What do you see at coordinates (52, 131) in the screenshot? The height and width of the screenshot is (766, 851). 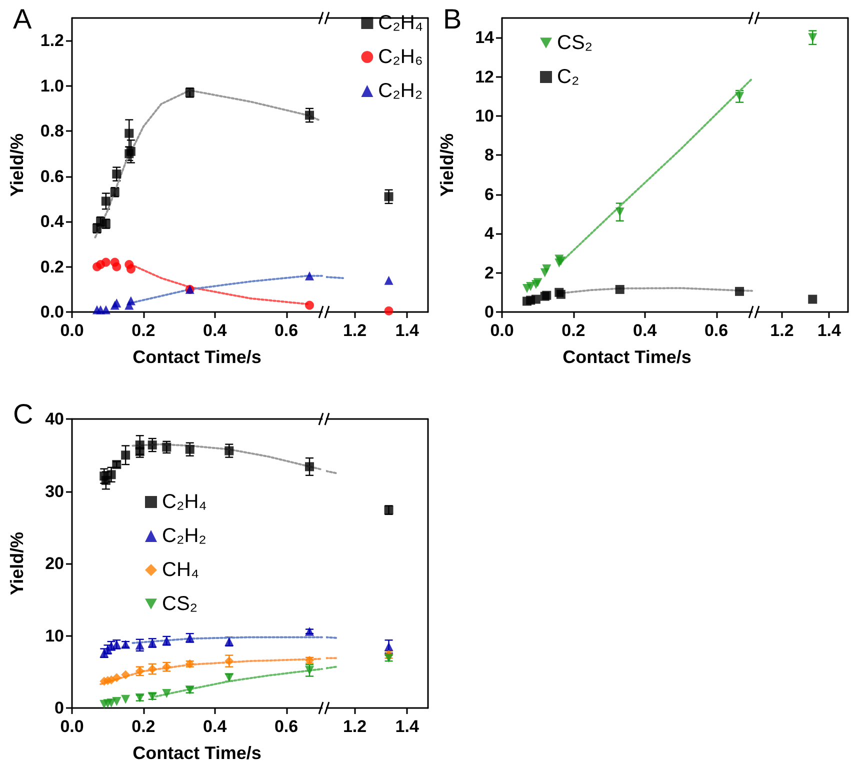 I see `y-tick-label: 0.8` at bounding box center [52, 131].